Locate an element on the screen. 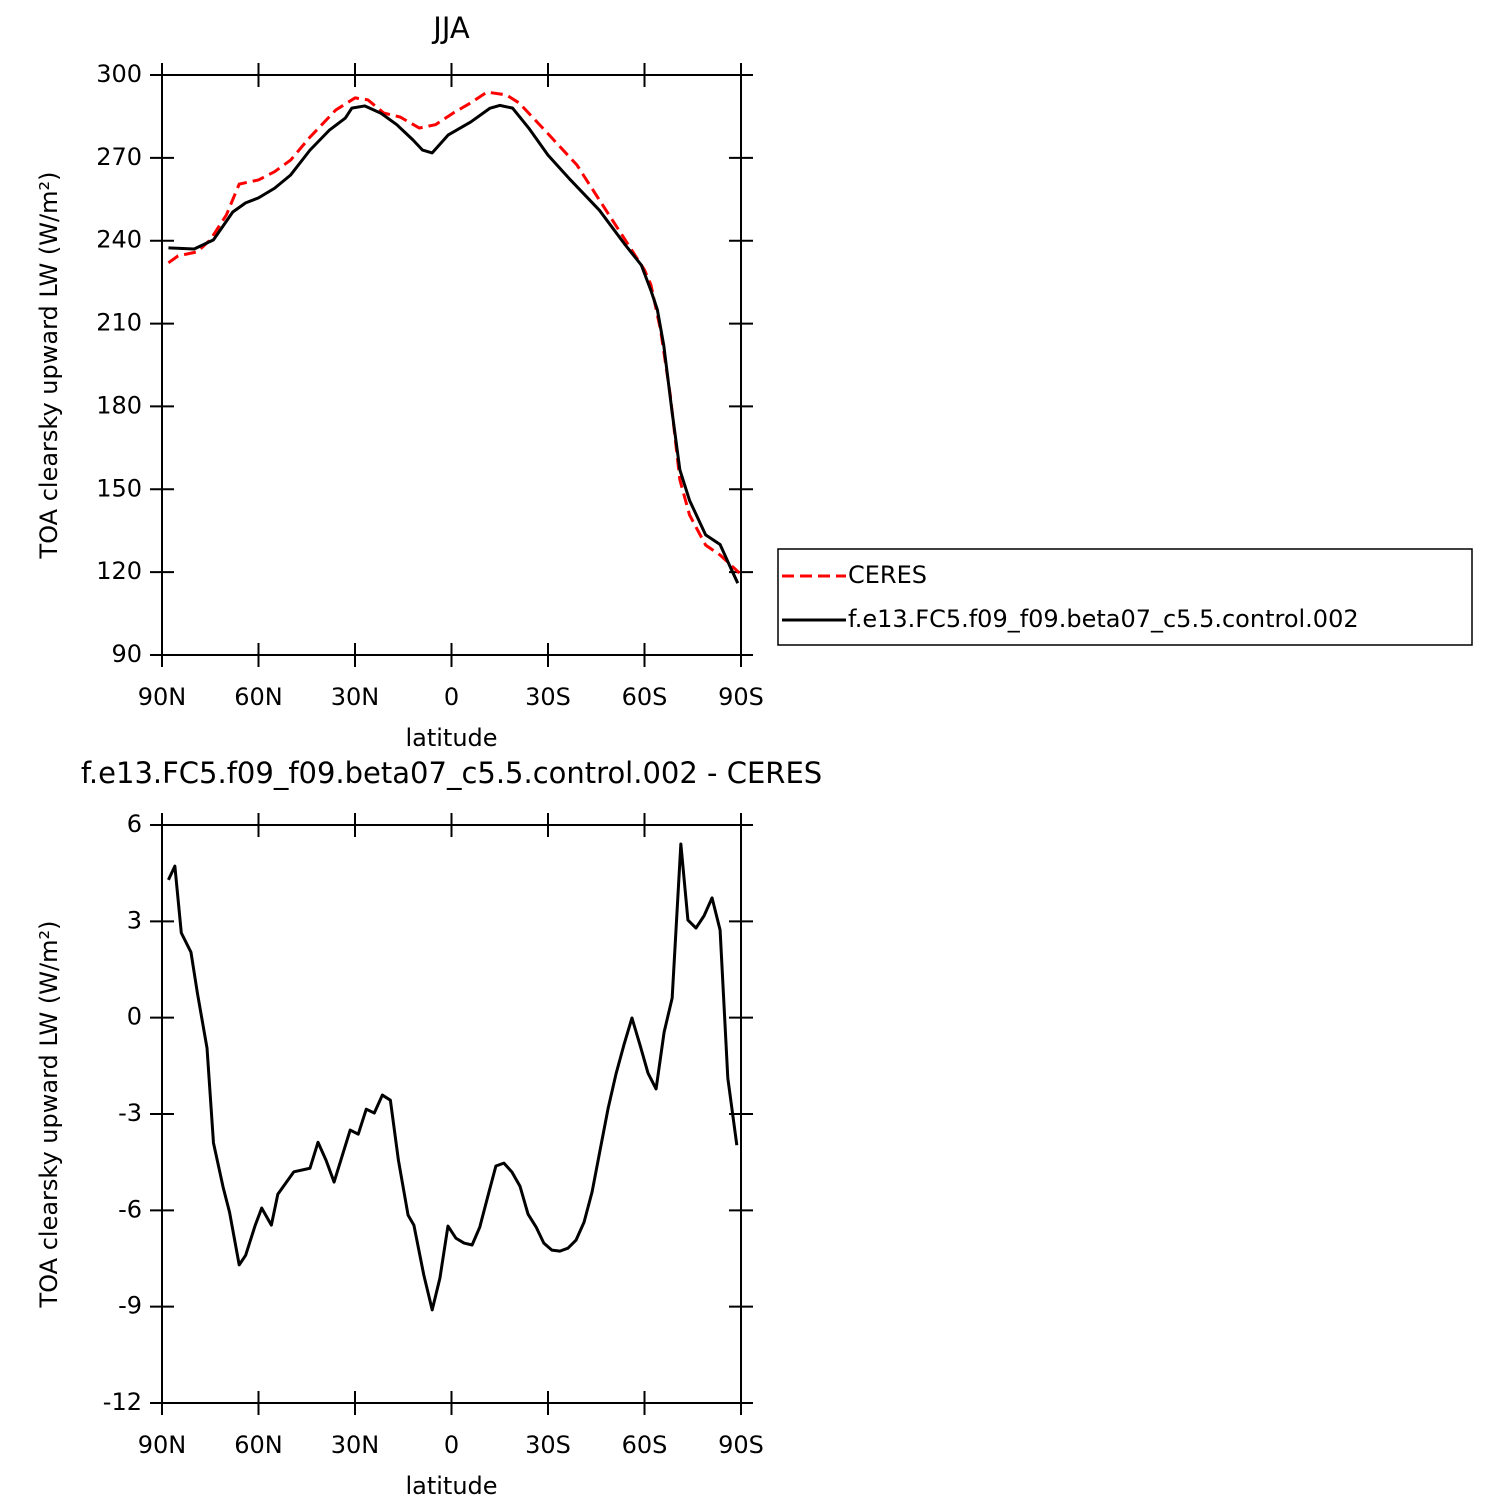 The width and height of the screenshot is (1508, 1508). y-tick-label: 240 is located at coordinates (119, 240).